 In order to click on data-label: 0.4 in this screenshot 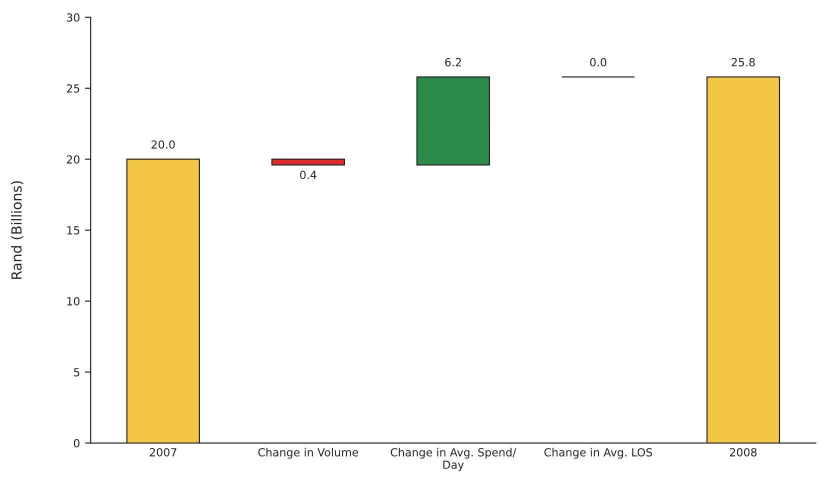, I will do `click(308, 175)`.